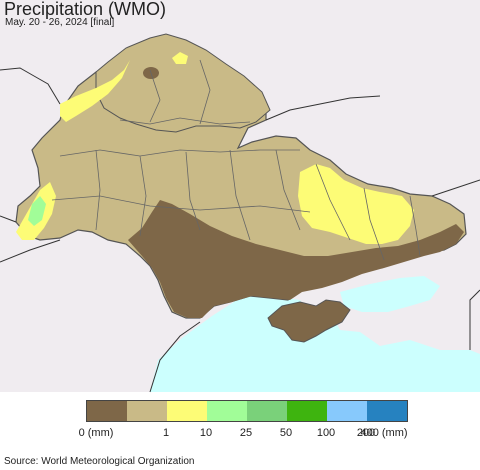  Describe the element at coordinates (326, 433) in the screenshot. I see `legend-label-6: 100` at that location.